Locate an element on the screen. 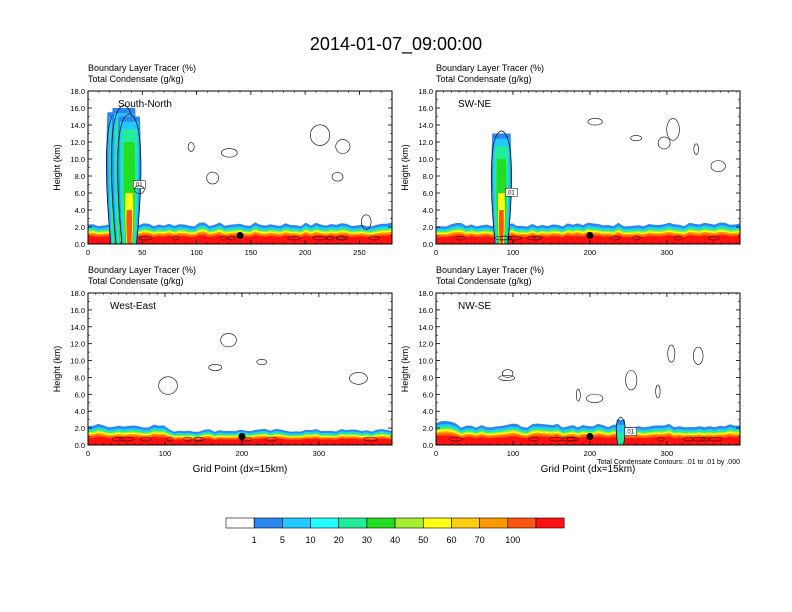 The height and width of the screenshot is (612, 792). colorbar: 1 5 10 20 30 40 50 60 70 100 is located at coordinates (395, 531).